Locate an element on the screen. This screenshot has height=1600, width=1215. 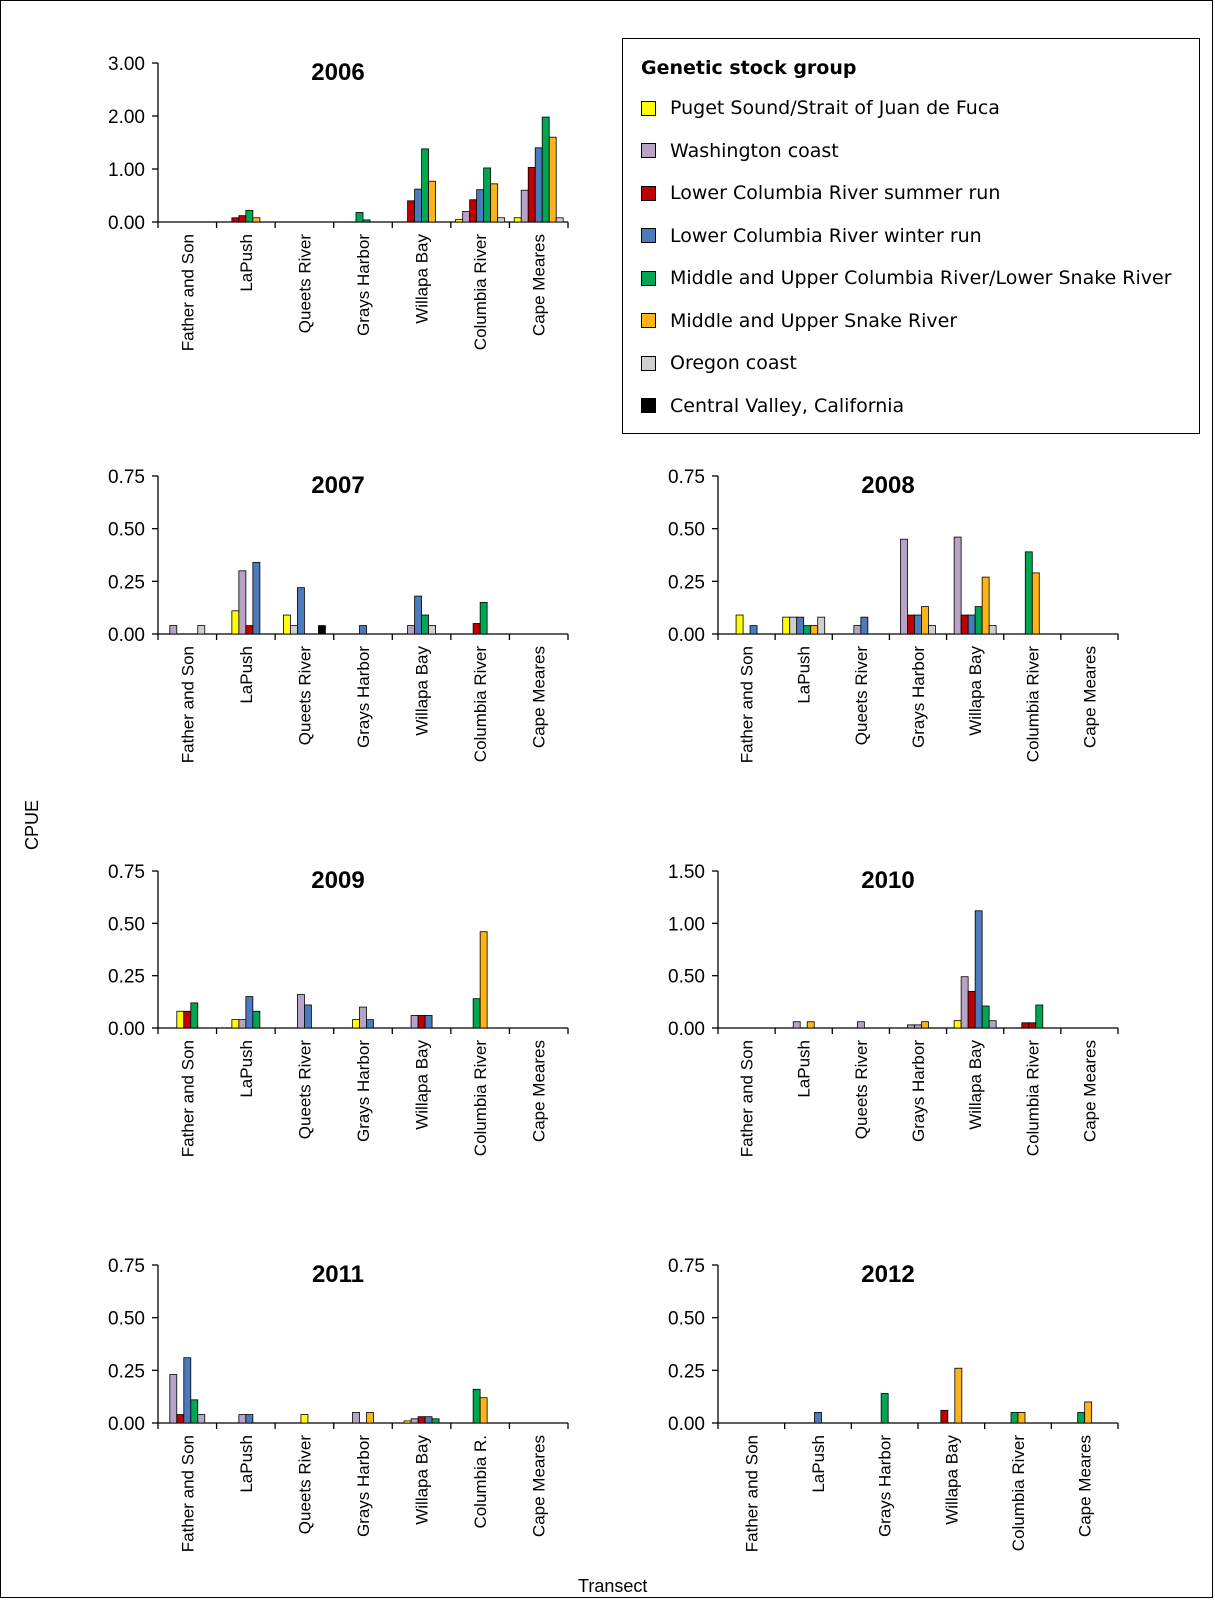
legend-item: Oregon coast is located at coordinates (719, 363).